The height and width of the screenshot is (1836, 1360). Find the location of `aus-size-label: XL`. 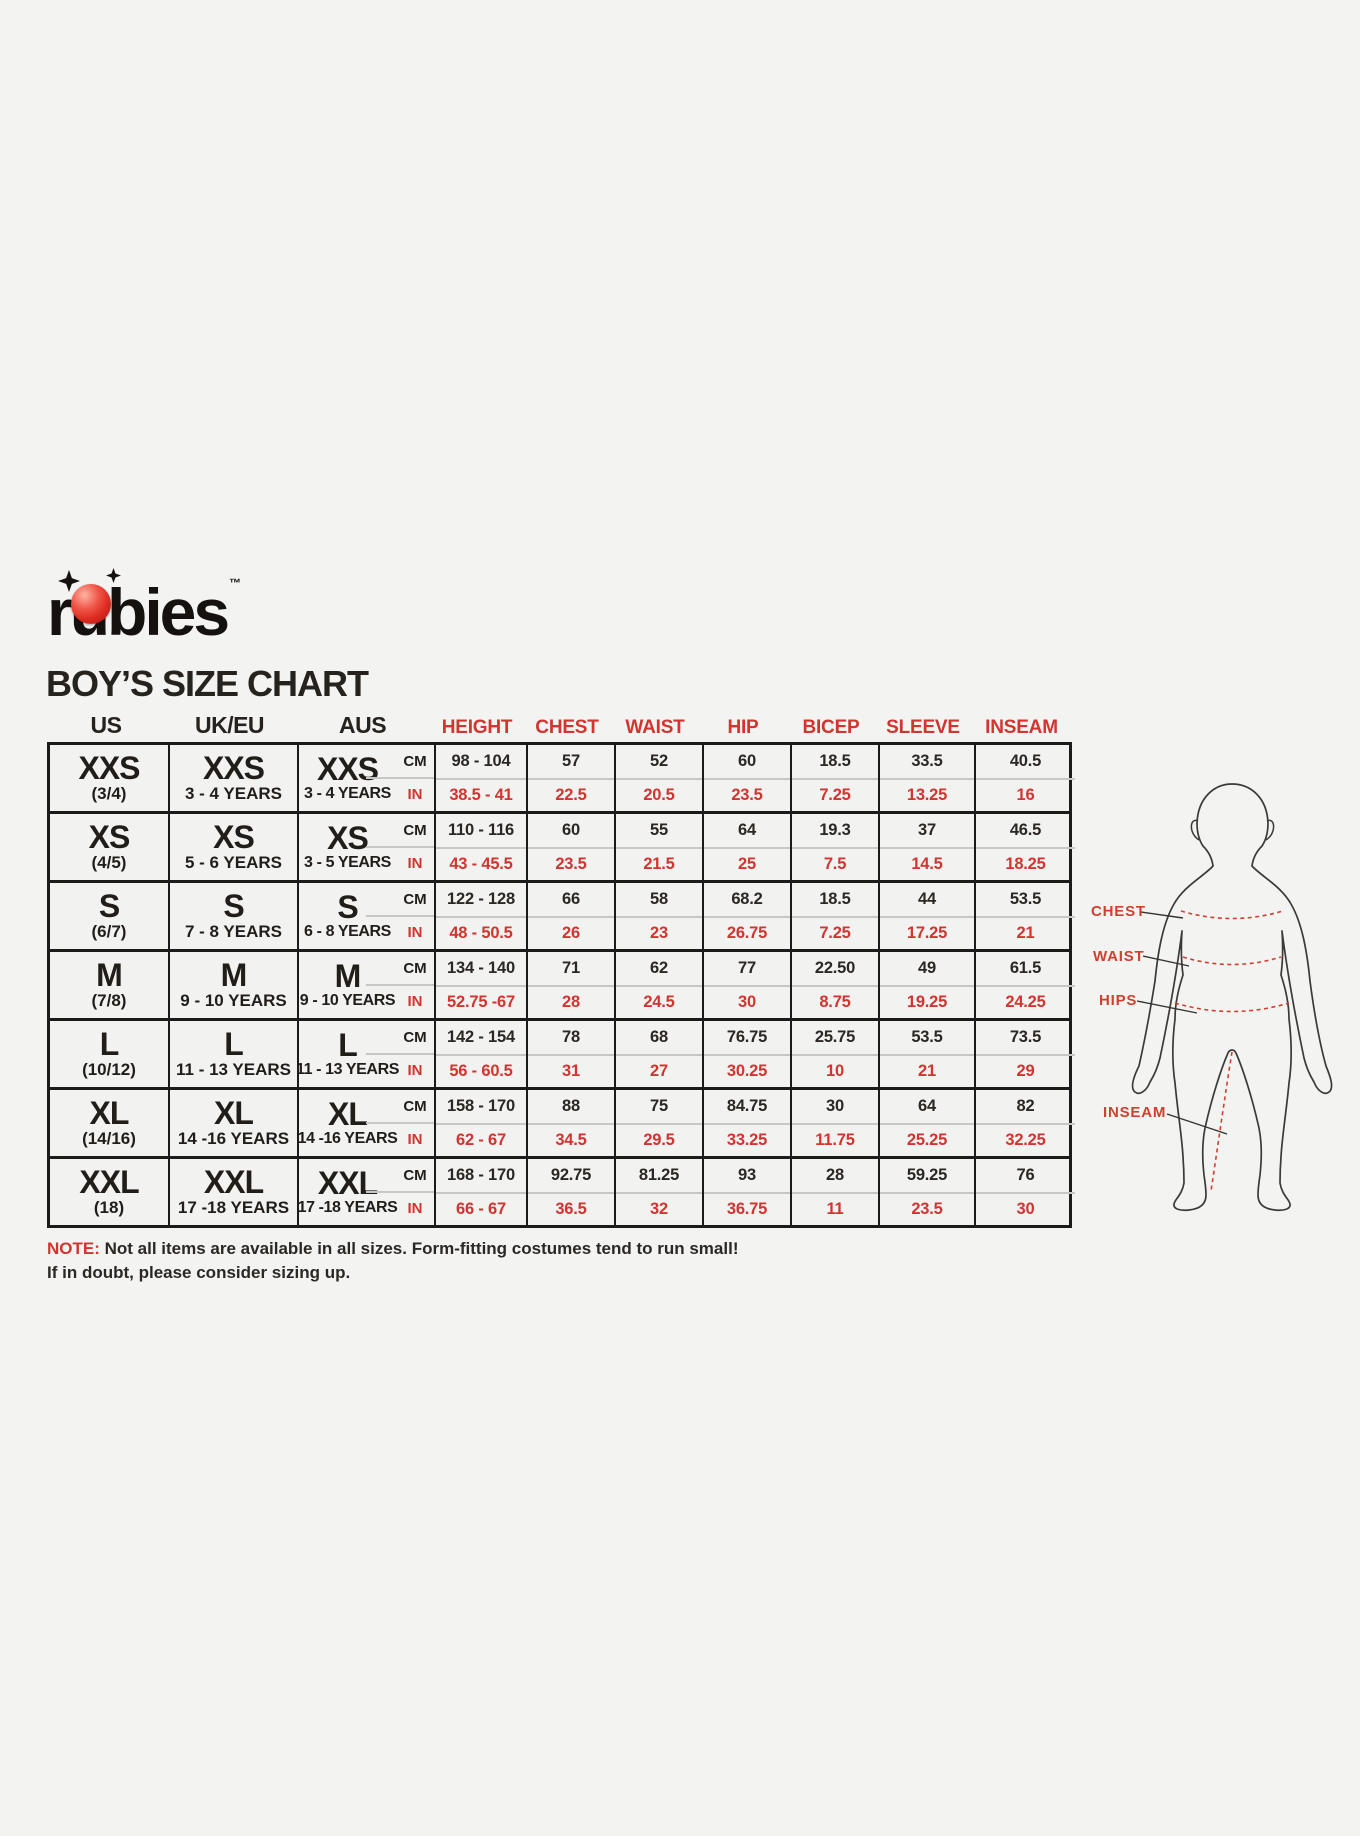

aus-size-label: XL is located at coordinates (348, 1113).